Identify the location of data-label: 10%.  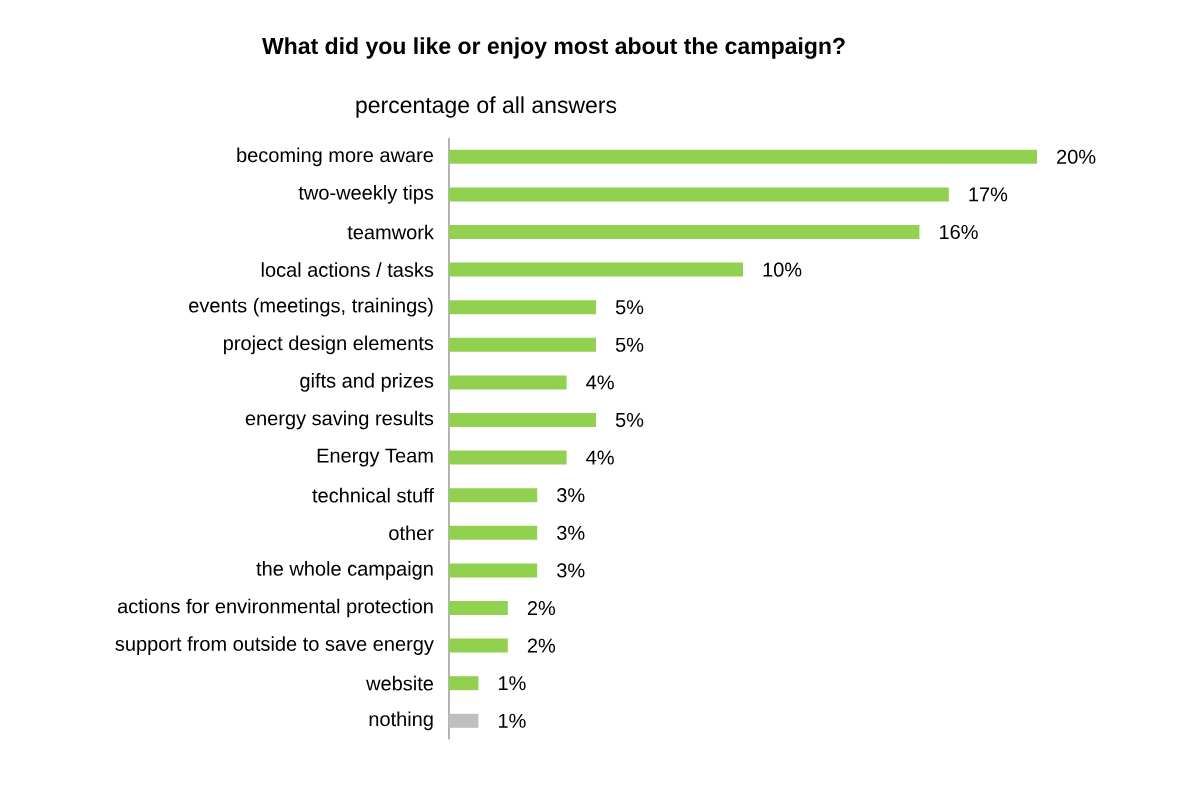
(782, 269).